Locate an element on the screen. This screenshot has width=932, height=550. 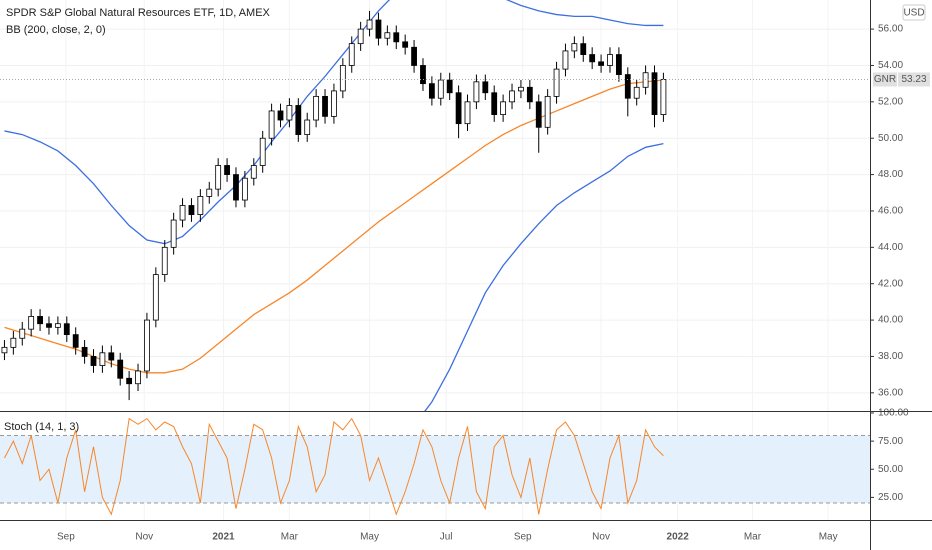
y-tick-label: 46.00 is located at coordinates (890, 211).